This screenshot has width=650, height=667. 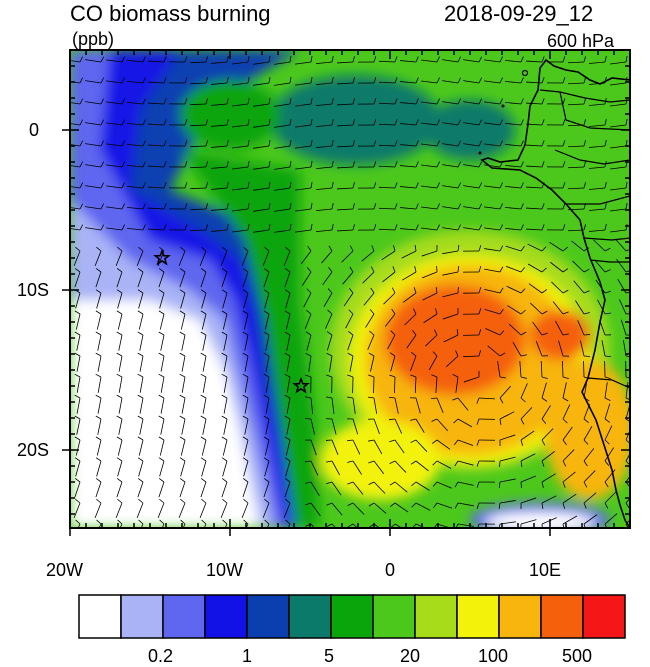 What do you see at coordinates (577, 656) in the screenshot?
I see `colorbar-label-500: 500` at bounding box center [577, 656].